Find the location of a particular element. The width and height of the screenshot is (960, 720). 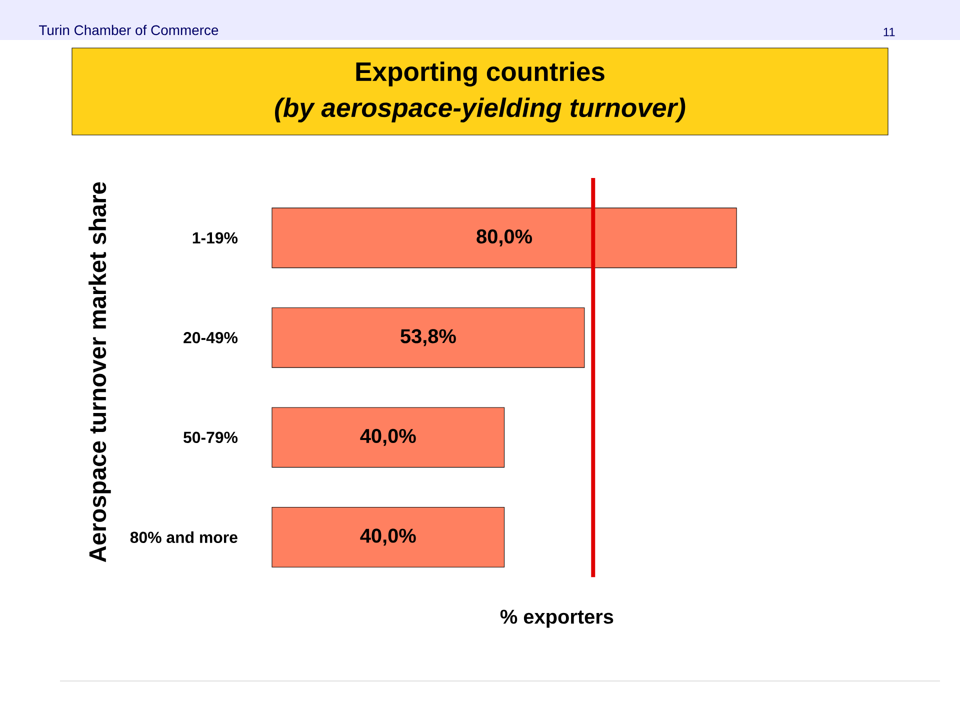

y-tick-label: 50-79% is located at coordinates (211, 438).